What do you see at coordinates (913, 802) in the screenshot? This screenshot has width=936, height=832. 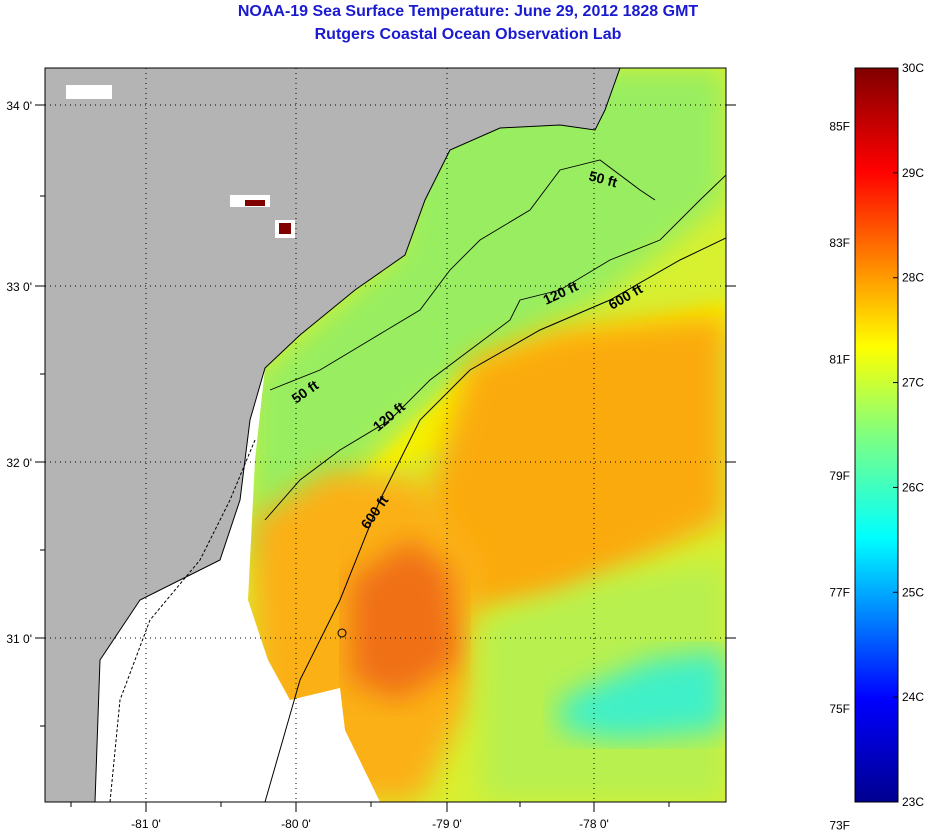 I see `colorbar-celsius-label: 23C` at bounding box center [913, 802].